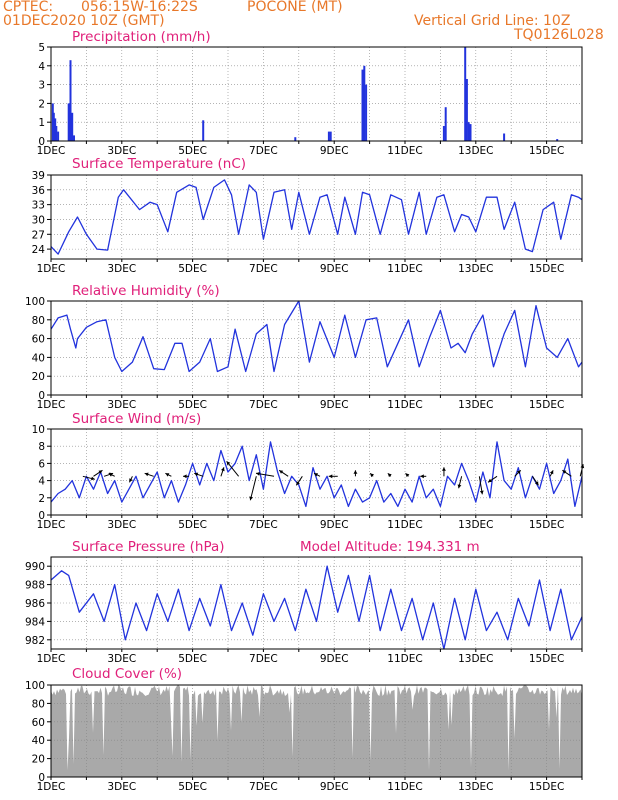 This screenshot has height=800, width=618. Describe the element at coordinates (35, 604) in the screenshot. I see `y-tick-label: 986` at that location.